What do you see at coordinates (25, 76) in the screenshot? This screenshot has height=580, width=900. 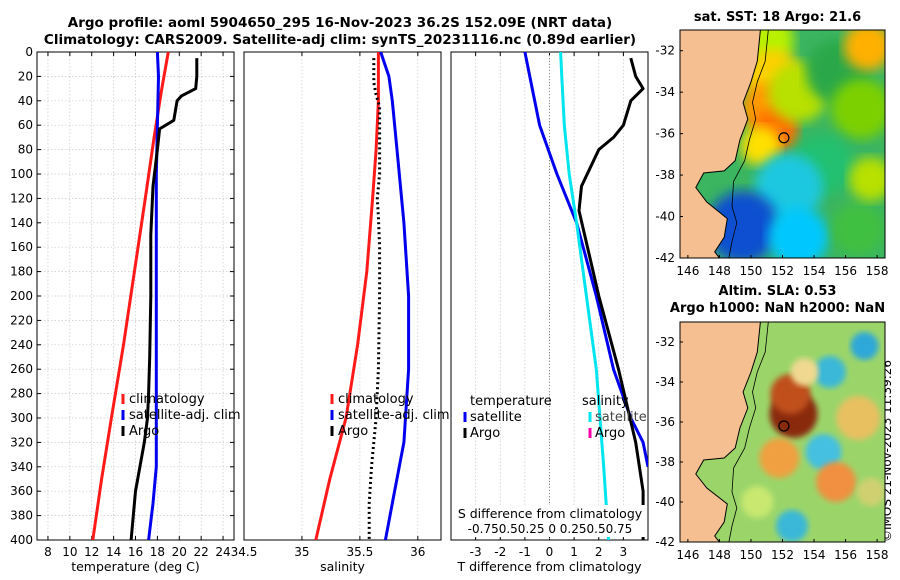 I see `y-tick-label: 20` at bounding box center [25, 76].